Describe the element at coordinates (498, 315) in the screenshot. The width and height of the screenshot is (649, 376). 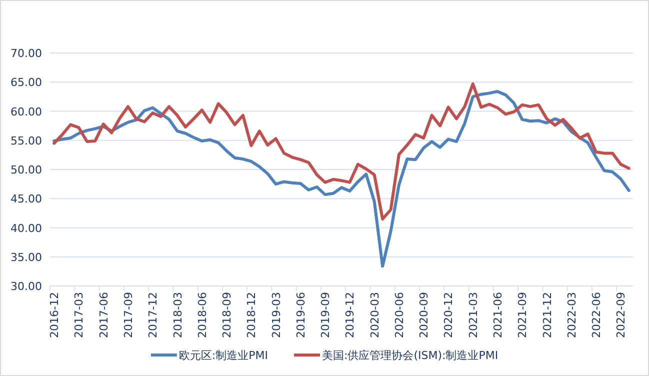
I see `x-tick-label: 2021-06` at that location.